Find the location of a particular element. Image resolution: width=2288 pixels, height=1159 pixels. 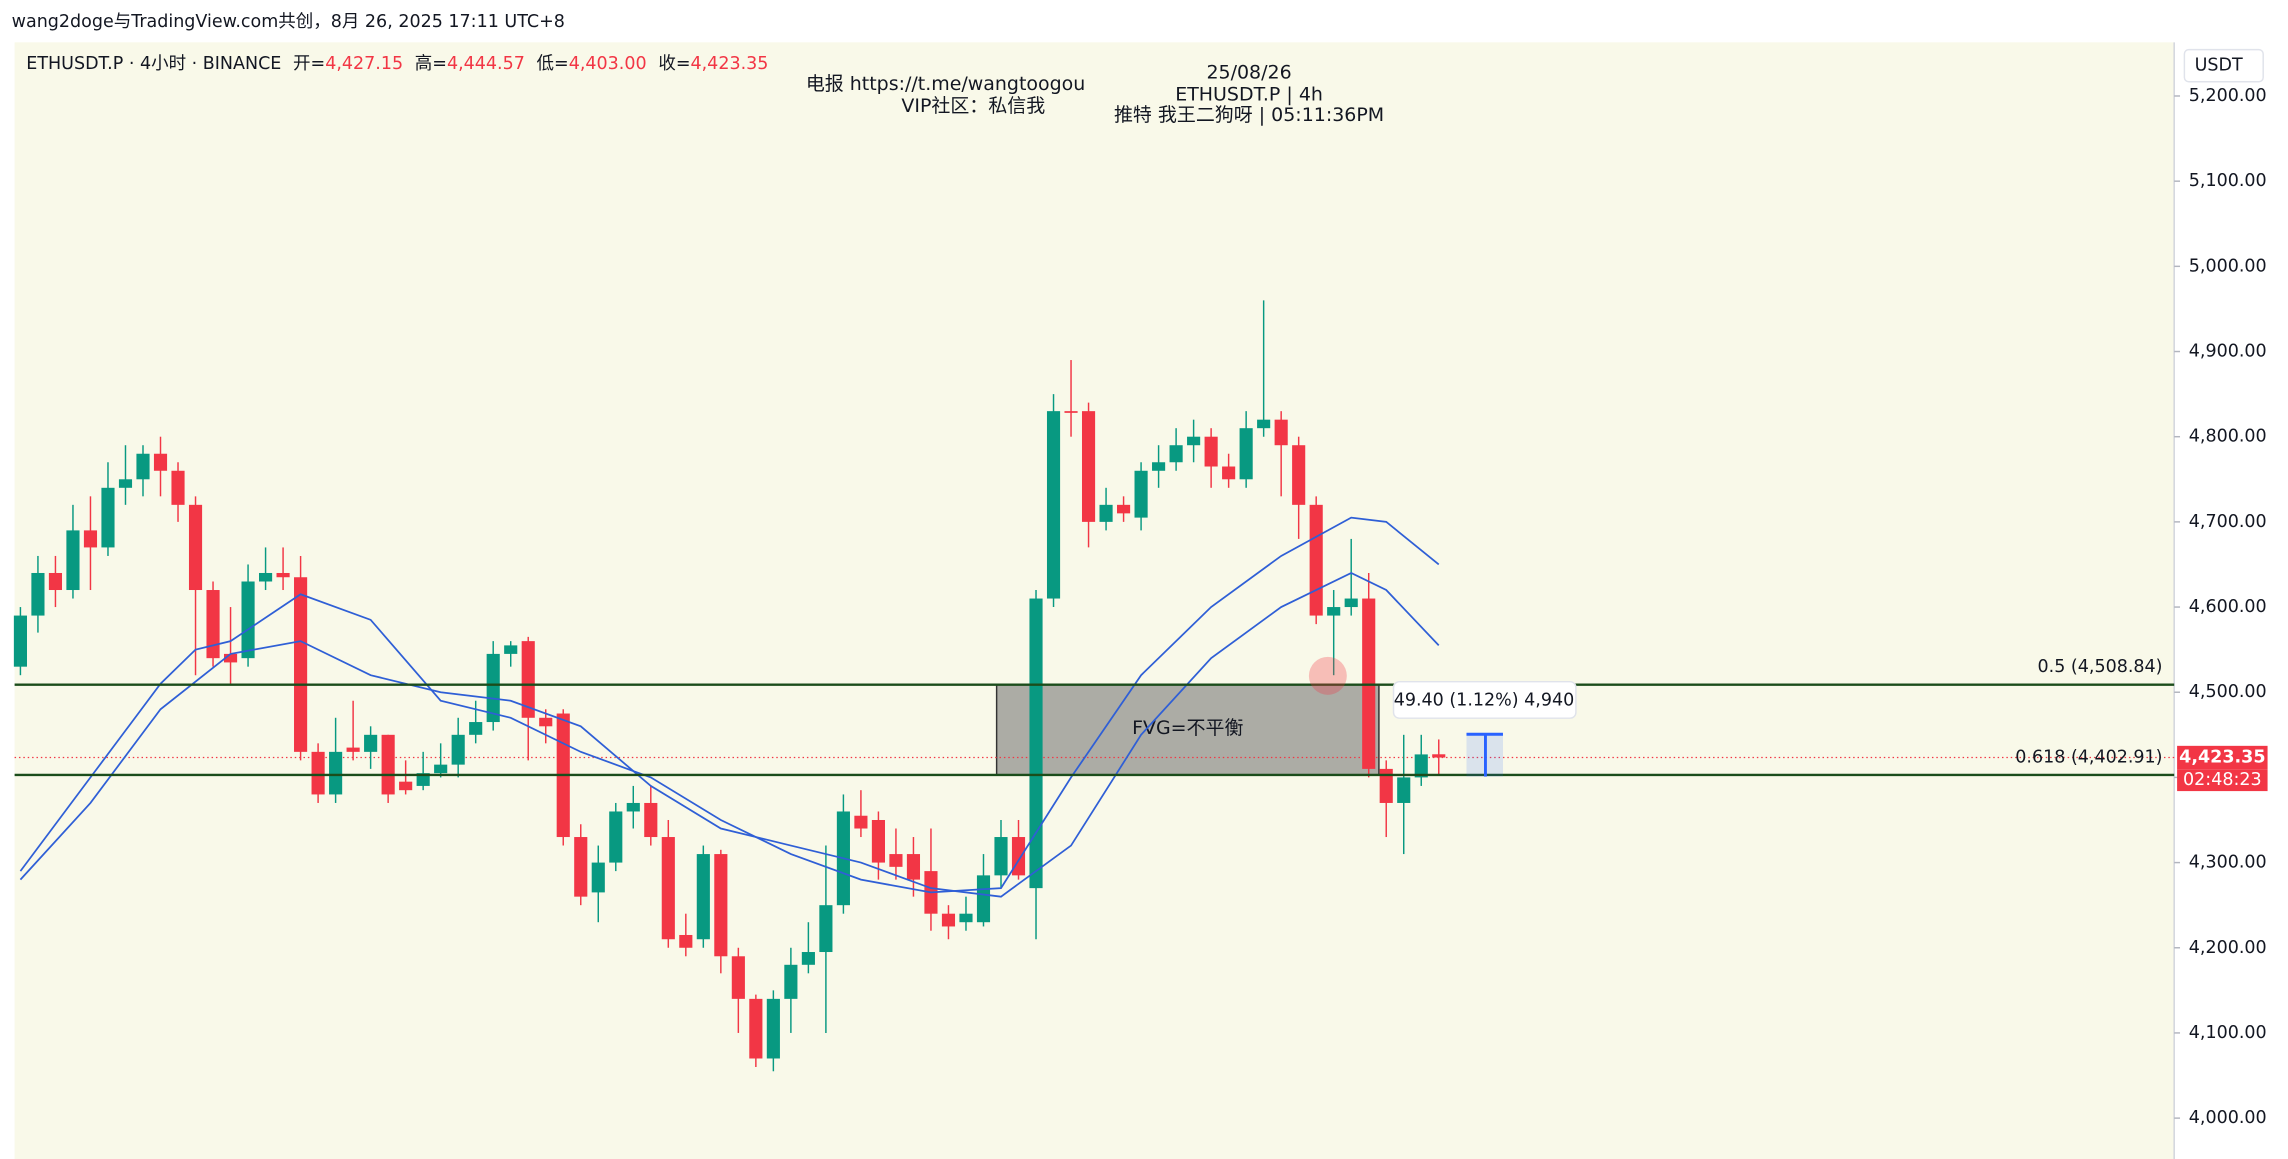

price-tag is located at coordinates (2222, 757).